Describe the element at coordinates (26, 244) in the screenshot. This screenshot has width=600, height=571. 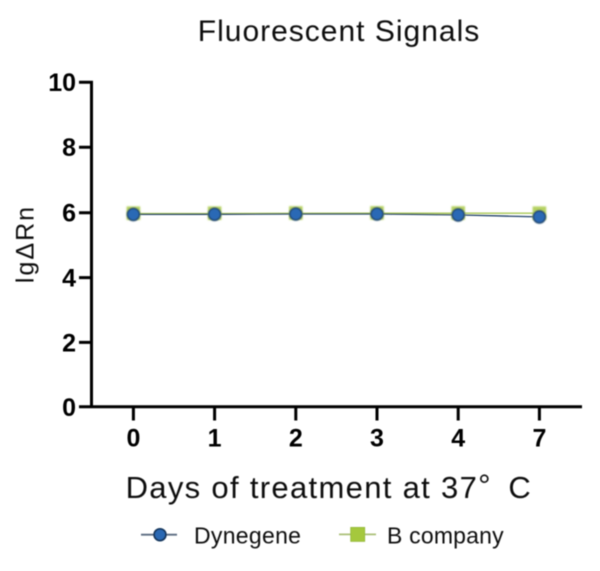
I see `svg-text: lgΔRn` at that location.